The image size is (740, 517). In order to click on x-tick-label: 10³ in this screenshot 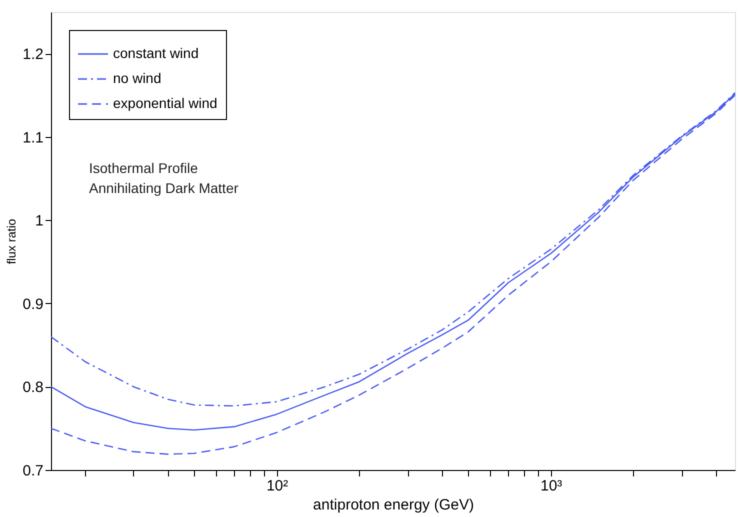, I will do `click(551, 486)`.